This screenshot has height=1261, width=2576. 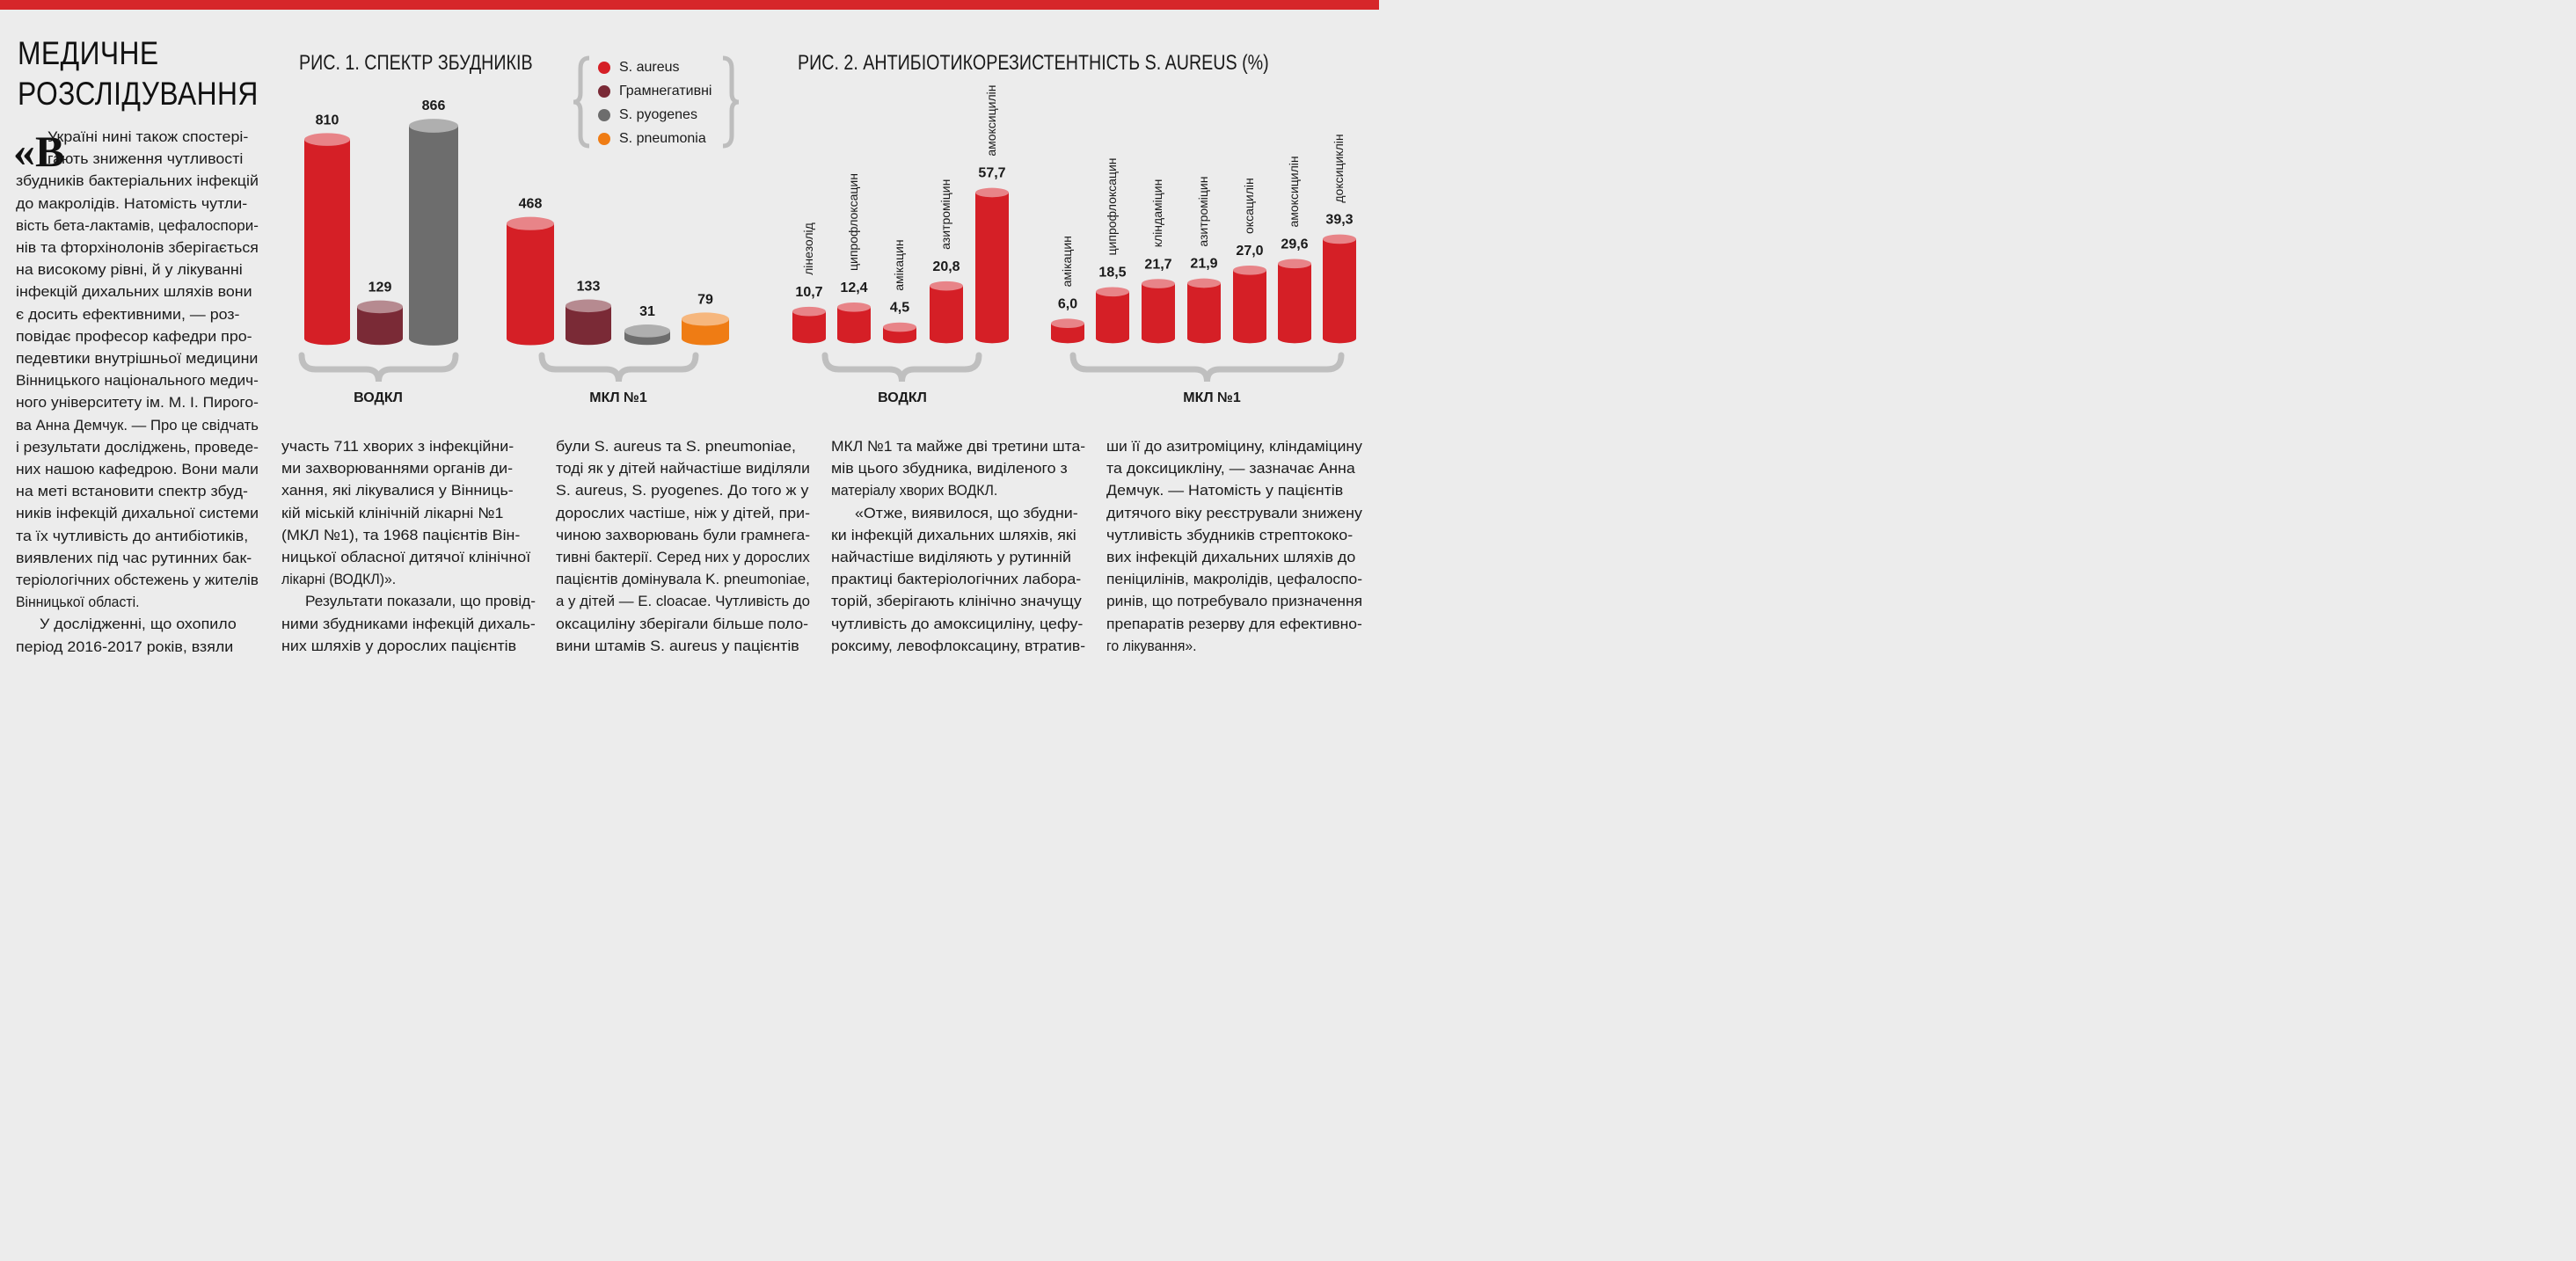 What do you see at coordinates (397, 468) in the screenshot?
I see `text-line: ми захворюваннями органів ди-` at bounding box center [397, 468].